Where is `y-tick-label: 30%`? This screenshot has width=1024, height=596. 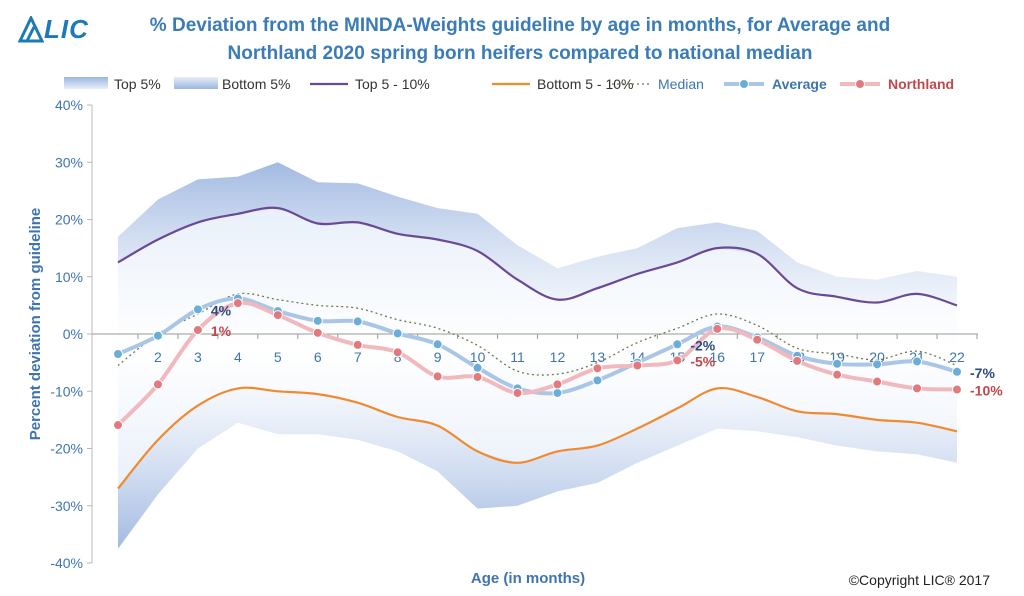 y-tick-label: 30% is located at coordinates (69, 162).